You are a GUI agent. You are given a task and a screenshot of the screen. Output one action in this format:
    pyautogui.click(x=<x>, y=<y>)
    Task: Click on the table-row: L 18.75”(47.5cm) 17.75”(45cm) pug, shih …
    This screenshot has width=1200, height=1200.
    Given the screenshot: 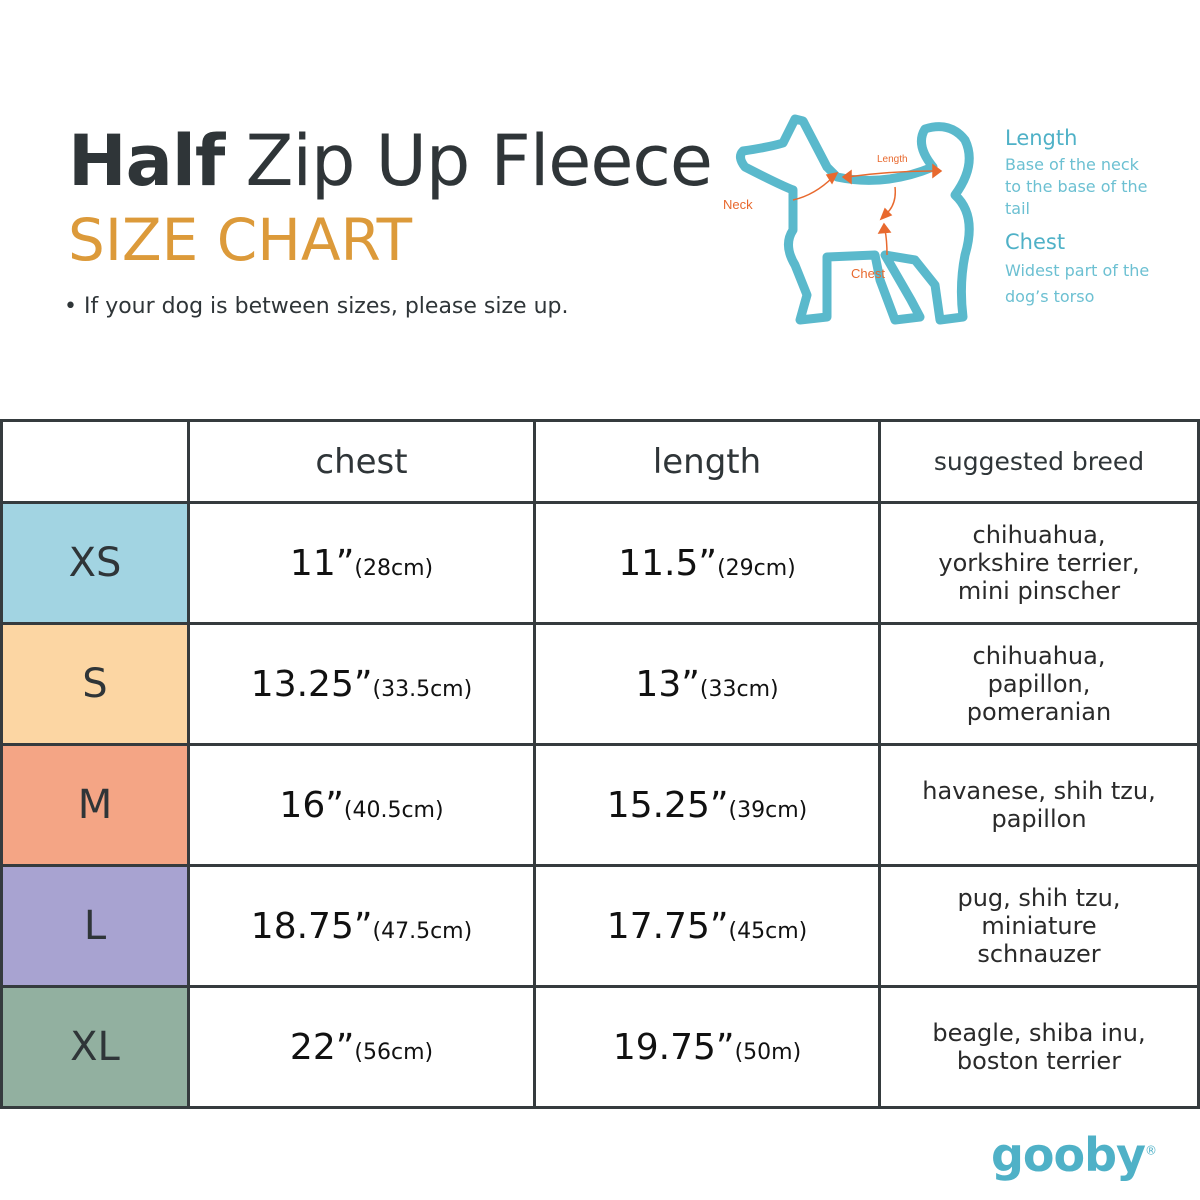 What is the action you would take?
    pyautogui.click(x=600, y=926)
    